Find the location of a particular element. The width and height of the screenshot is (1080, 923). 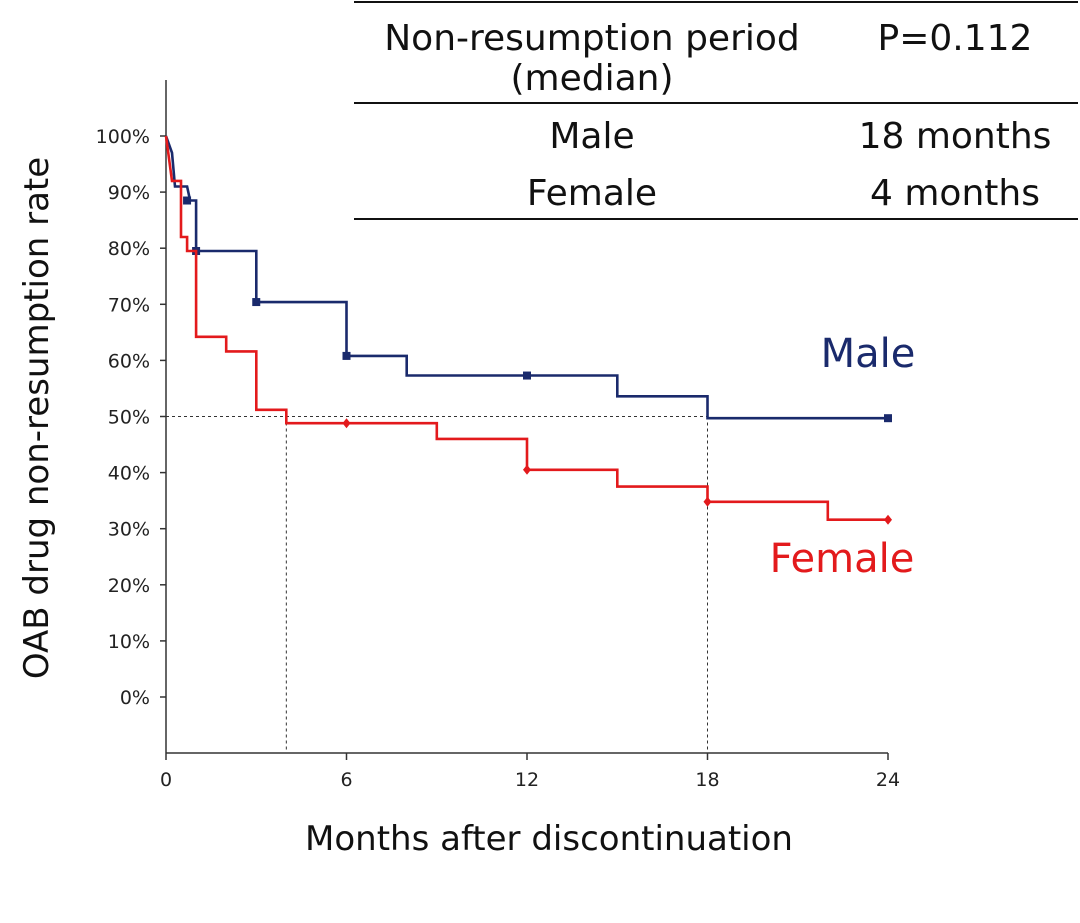

table-header-line2: (median) is located at coordinates (591, 78).